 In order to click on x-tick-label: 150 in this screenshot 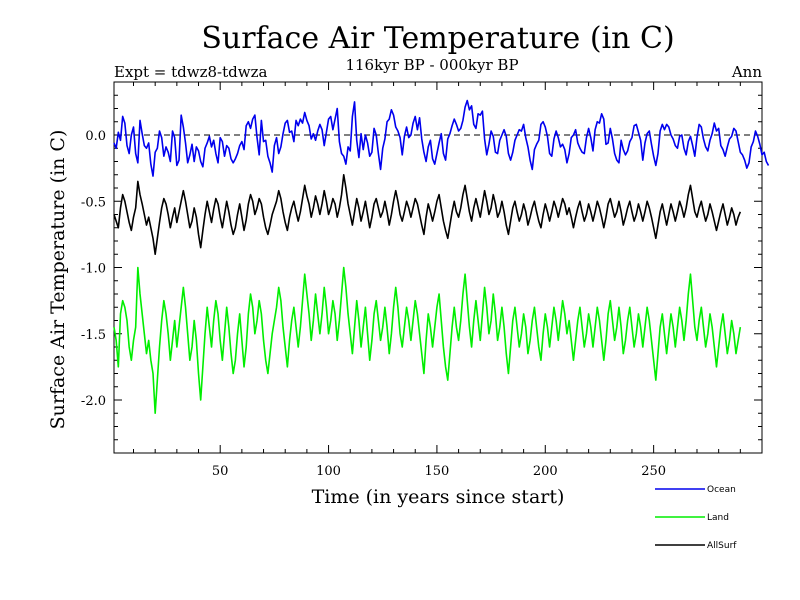, I will do `click(437, 471)`.